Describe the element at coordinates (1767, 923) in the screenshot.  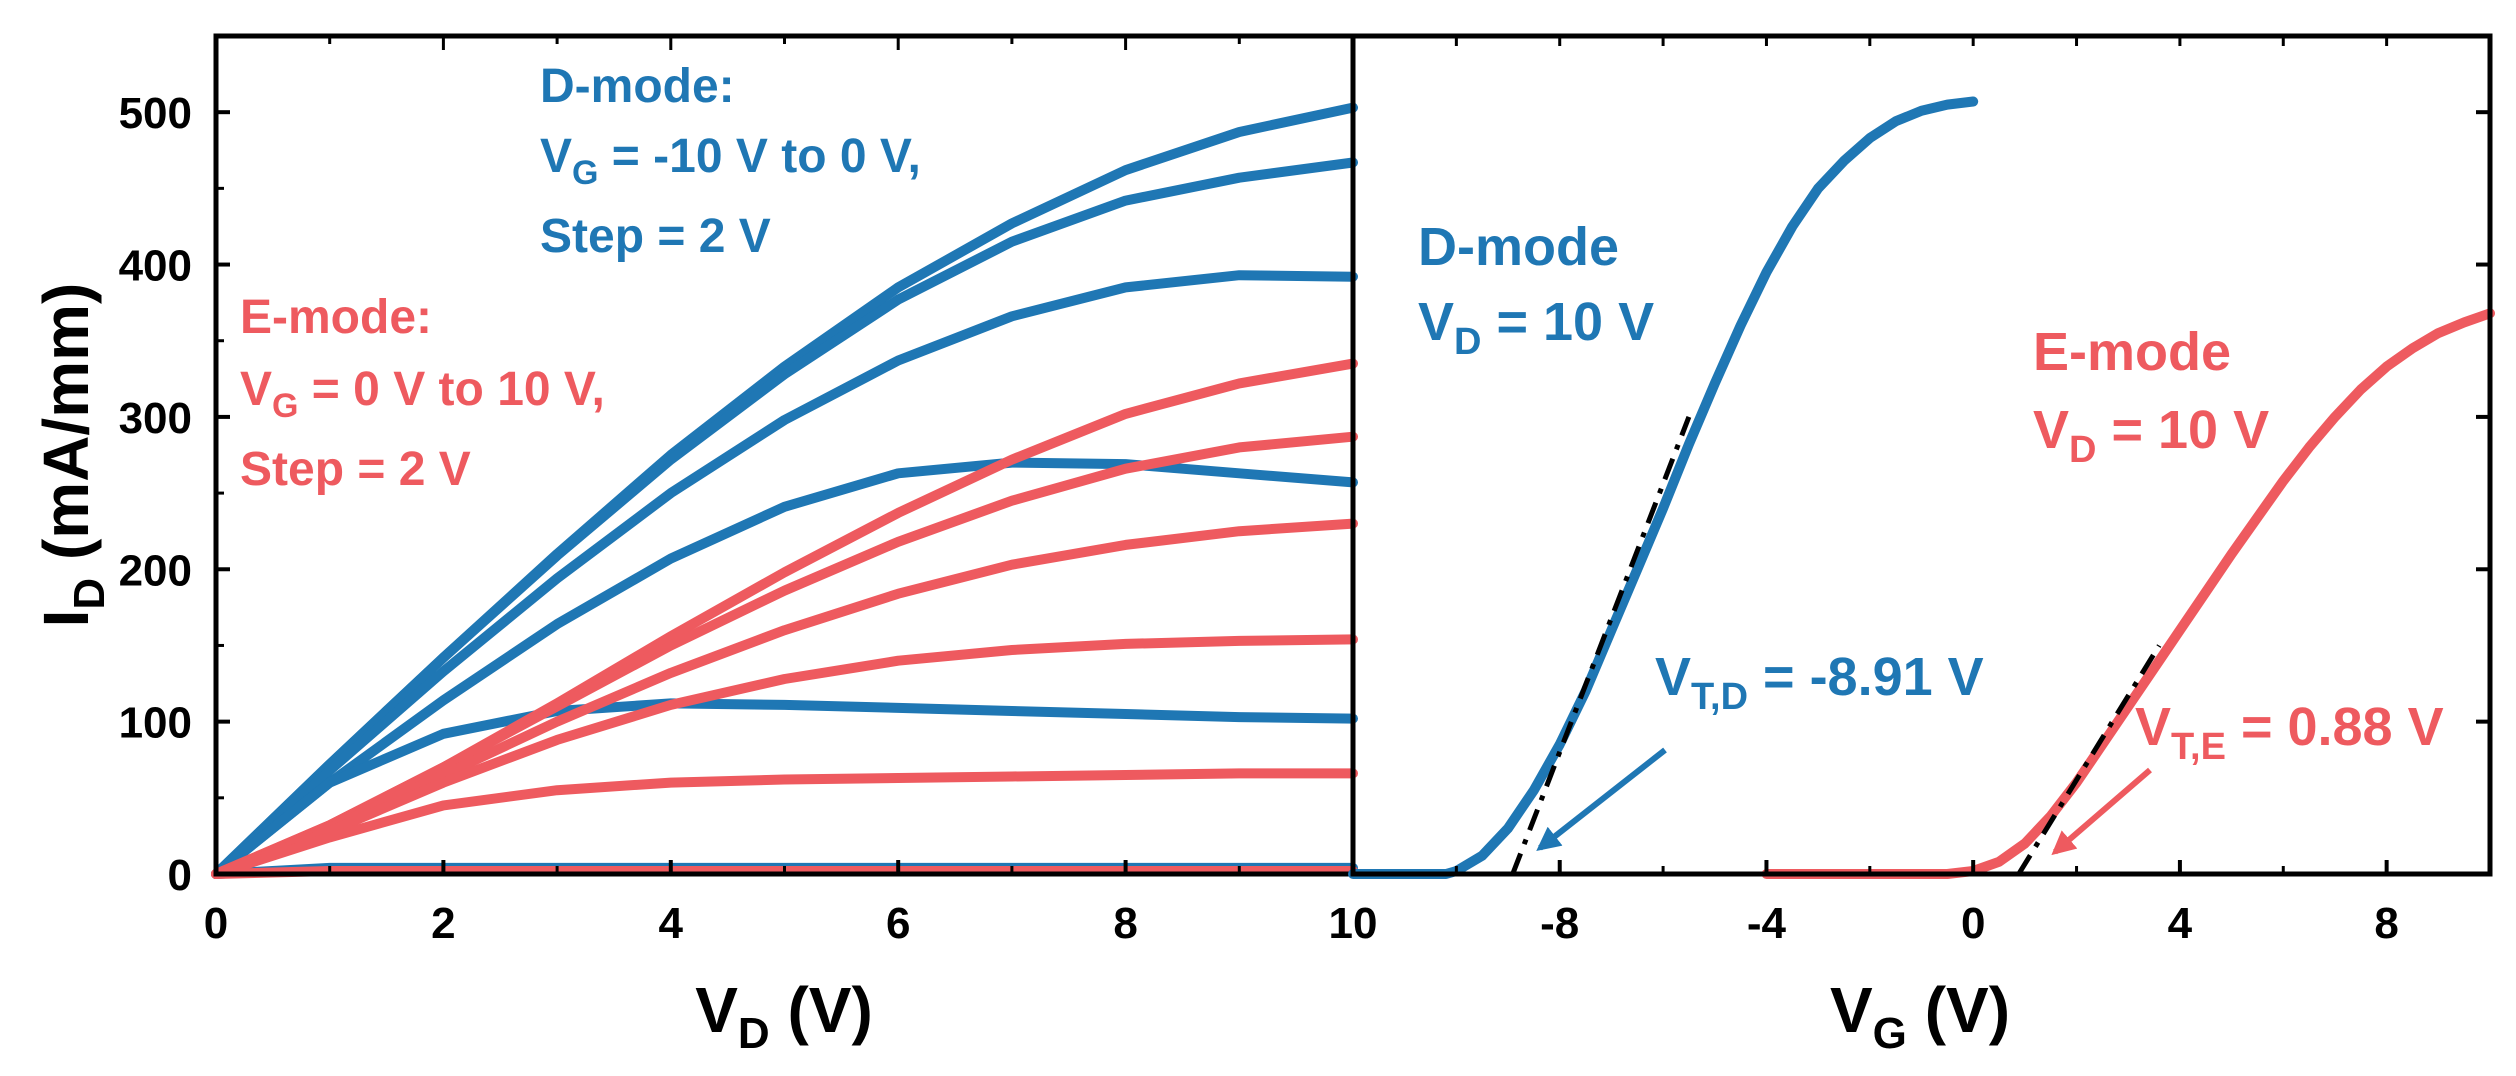
I see `right-x-tick-label: -4` at that location.